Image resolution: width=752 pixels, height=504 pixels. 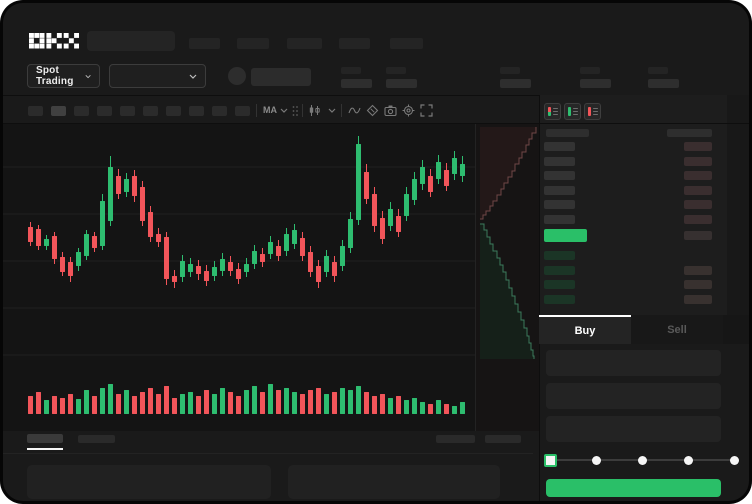 I want to click on ma-indicator-label: MA, so click(x=270, y=110).